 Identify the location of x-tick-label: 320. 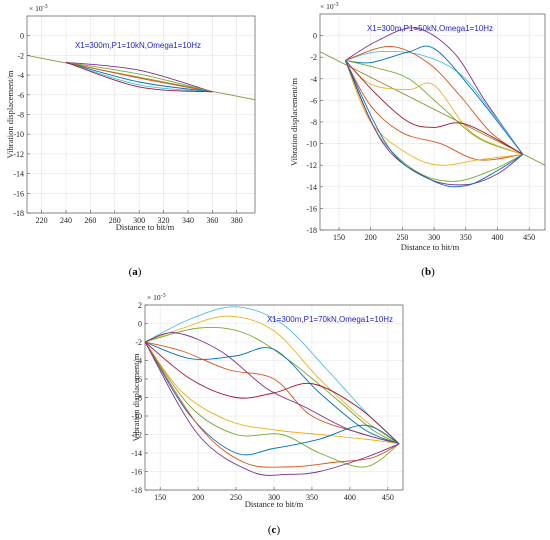
(164, 220).